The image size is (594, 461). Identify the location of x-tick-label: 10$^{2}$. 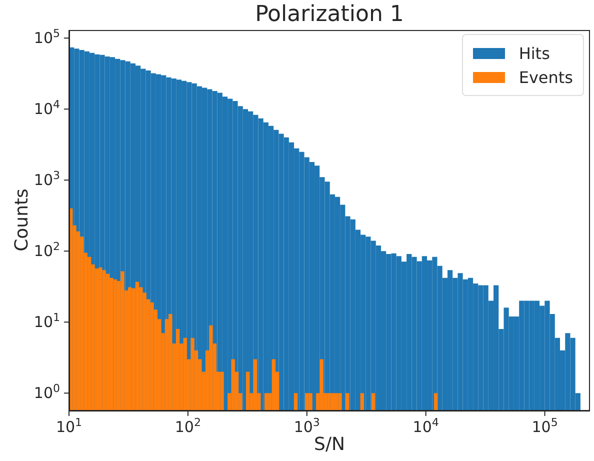
(187, 426).